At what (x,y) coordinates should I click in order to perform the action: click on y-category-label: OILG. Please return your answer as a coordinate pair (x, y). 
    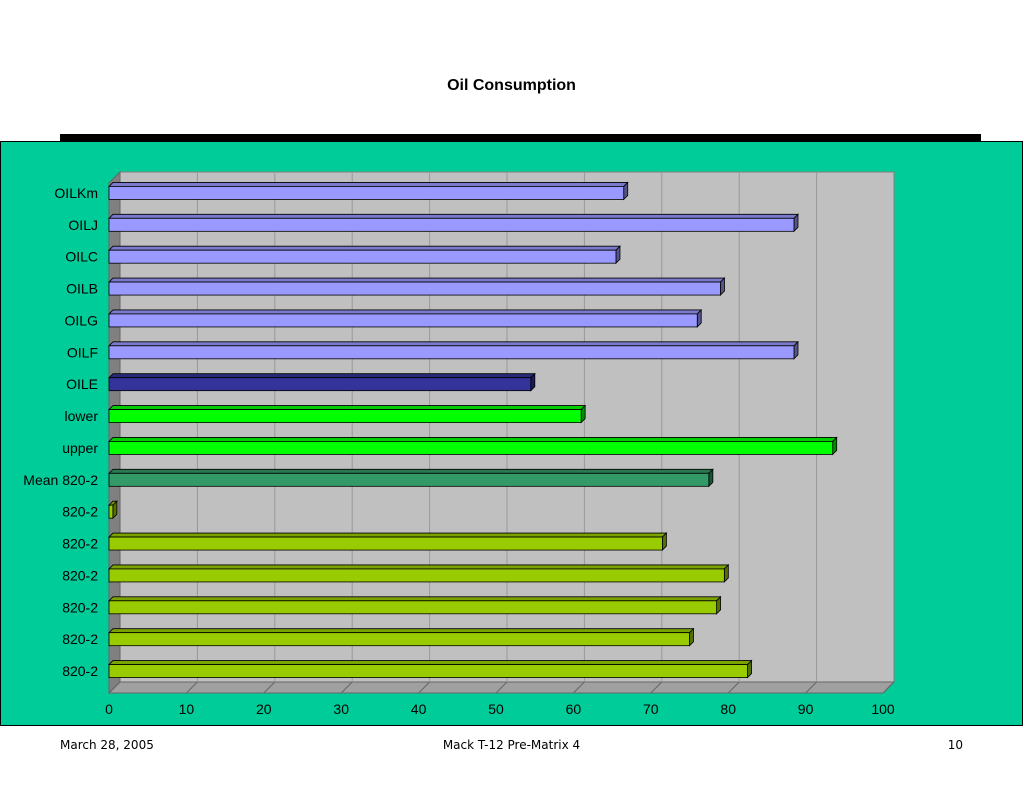
    Looking at the image, I should click on (81, 320).